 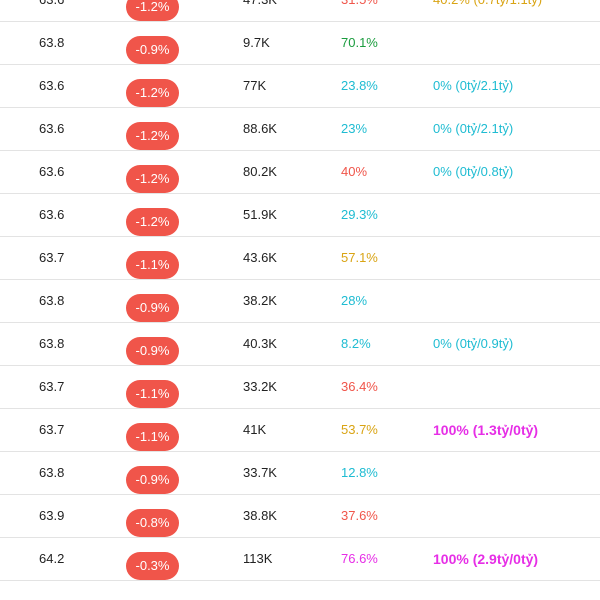 What do you see at coordinates (300, 387) in the screenshot?
I see `table-row: 63.7 -1.1% 33.2K 36.4%` at bounding box center [300, 387].